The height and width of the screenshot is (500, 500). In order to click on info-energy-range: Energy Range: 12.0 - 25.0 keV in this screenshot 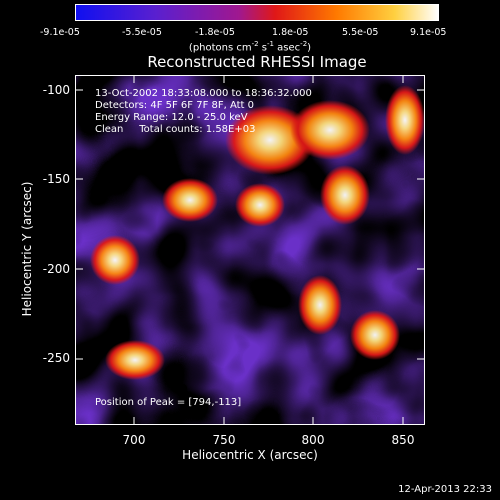, I will do `click(171, 117)`.